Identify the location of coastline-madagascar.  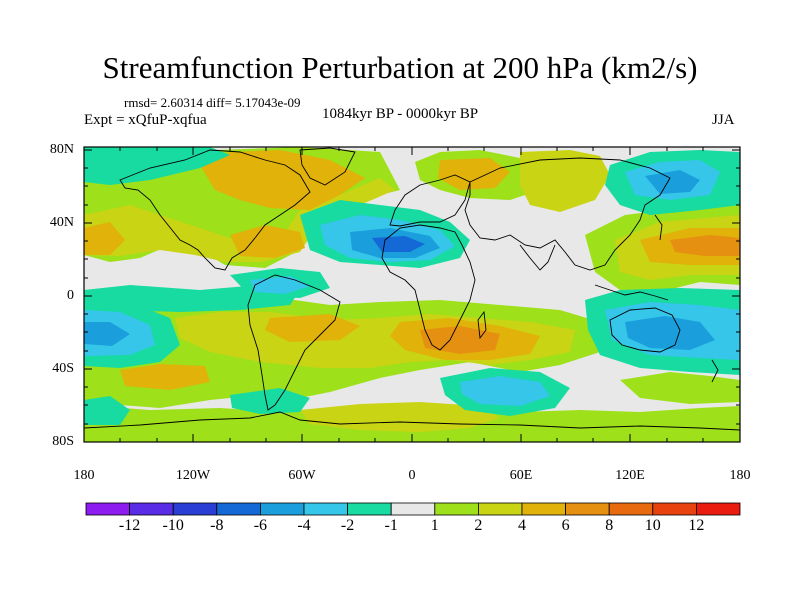
(482, 325).